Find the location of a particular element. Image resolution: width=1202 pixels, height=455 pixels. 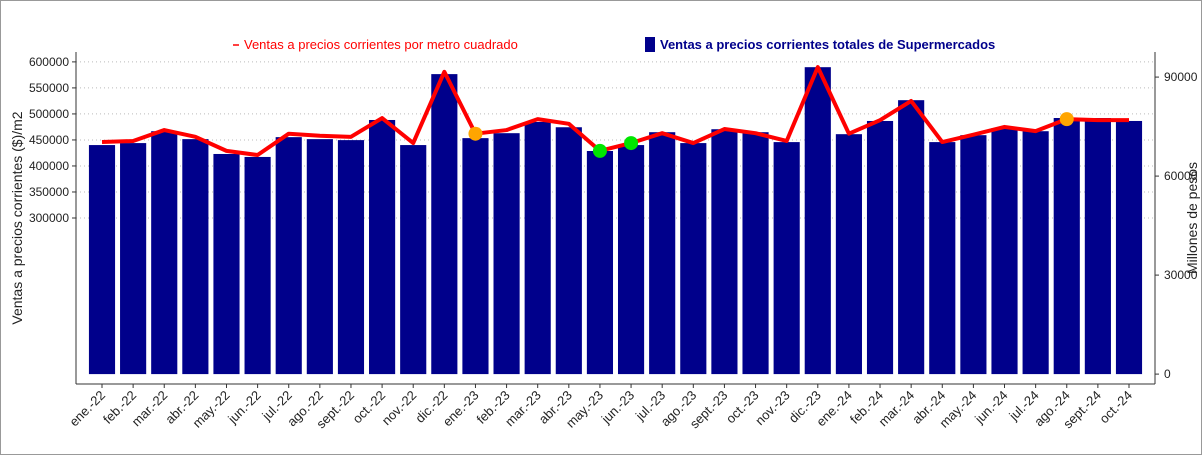

y-tick-label: 400000 is located at coordinates (49, 166).